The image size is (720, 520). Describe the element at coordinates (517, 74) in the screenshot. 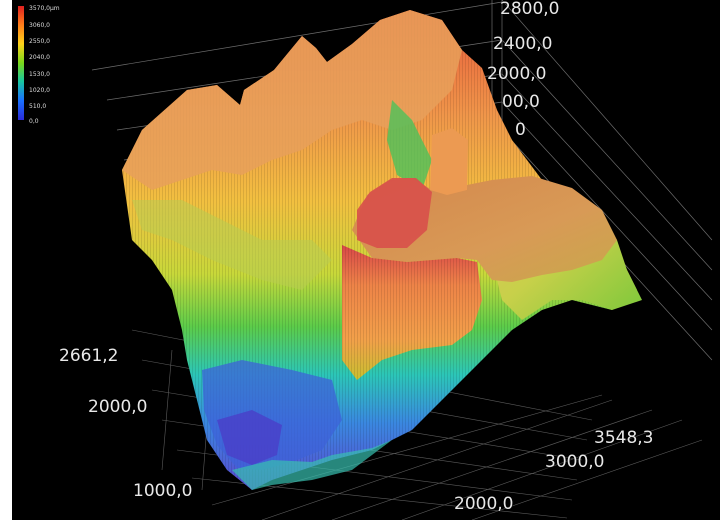

I see `z-axis-tick-label: 2000,0` at that location.